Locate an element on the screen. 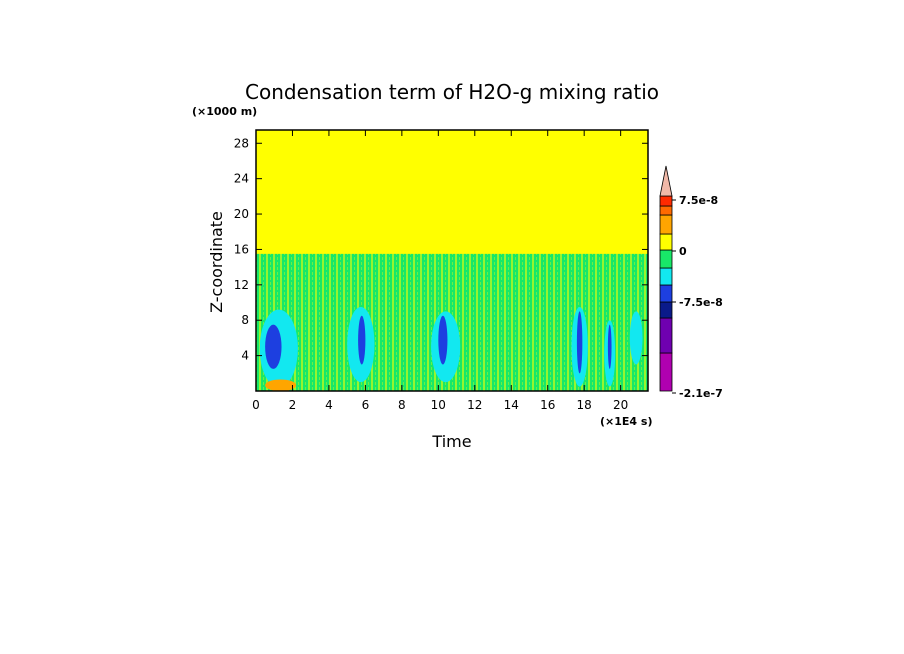 The height and width of the screenshot is (654, 904). colorbar-label: 7.5e-8 is located at coordinates (698, 200).